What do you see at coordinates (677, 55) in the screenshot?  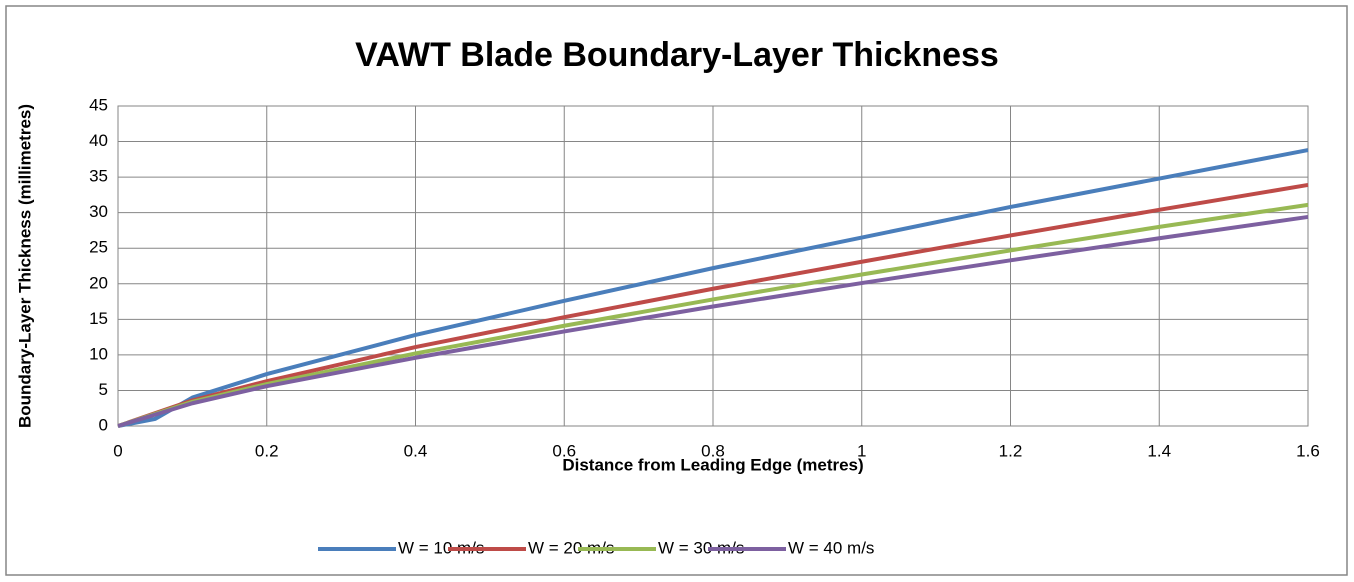 I see `chart-title: VAWT Blade Boundary-Layer Thickness` at bounding box center [677, 55].